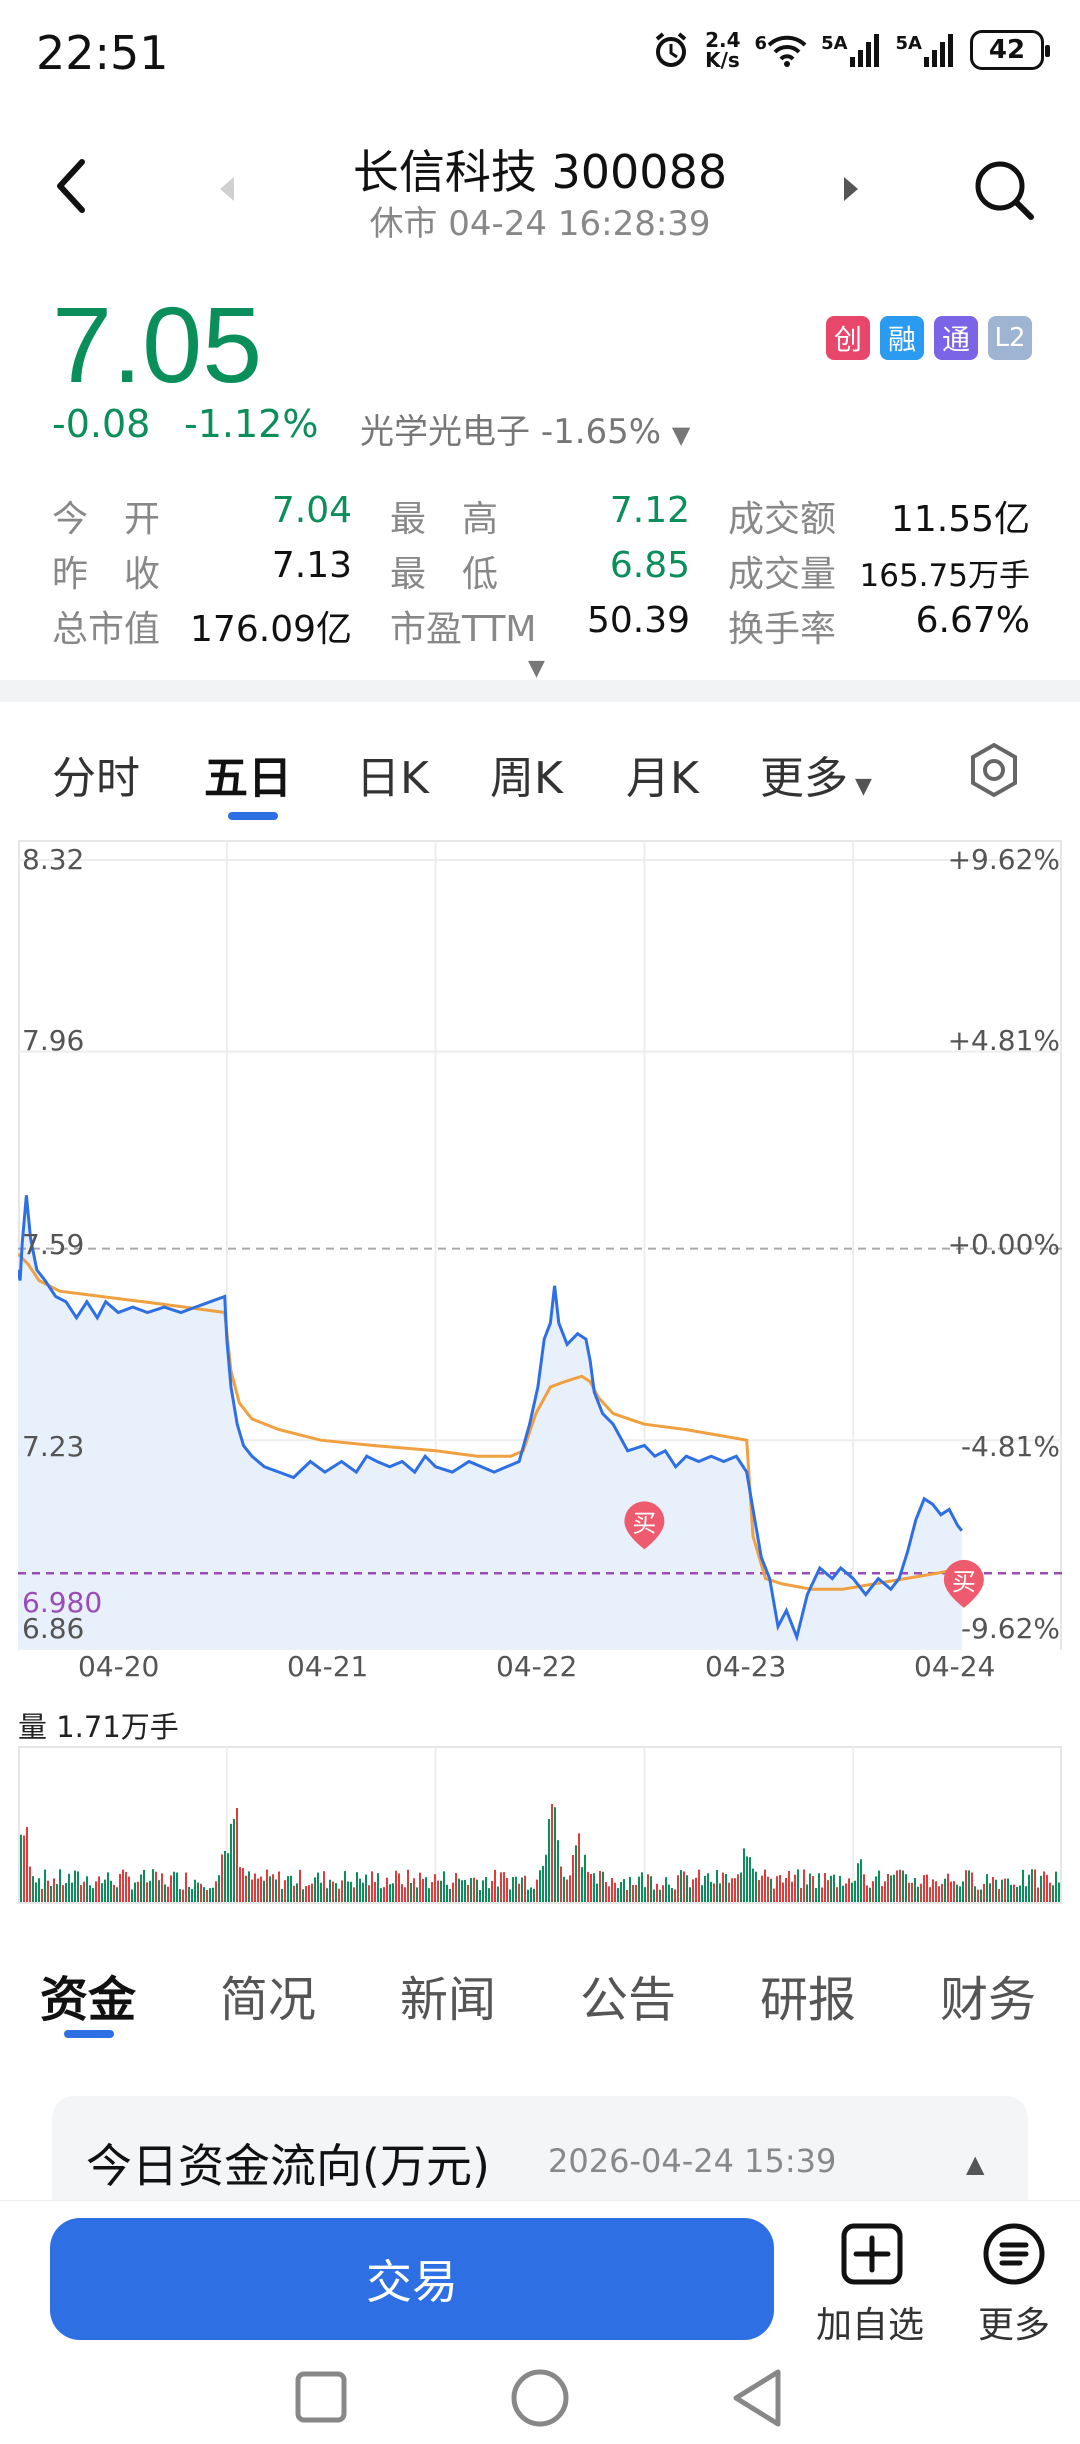 This screenshot has height=2444, width=1080. I want to click on next-stock-icon, so click(851, 189).